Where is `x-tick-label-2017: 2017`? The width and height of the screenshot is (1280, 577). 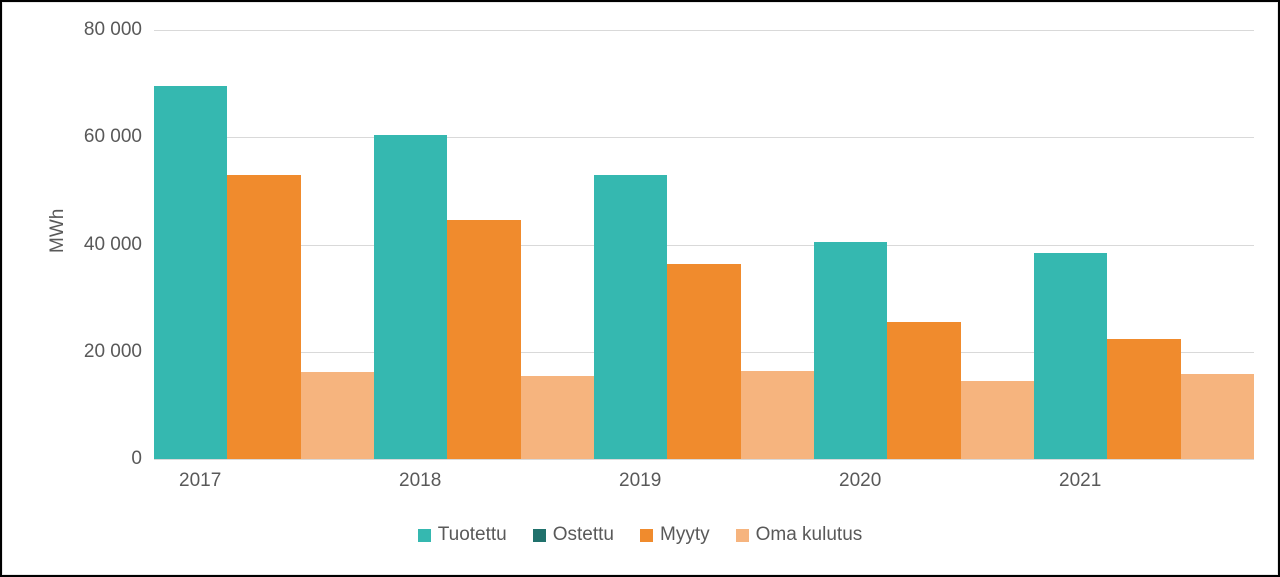 x-tick-label-2017: 2017 is located at coordinates (200, 480).